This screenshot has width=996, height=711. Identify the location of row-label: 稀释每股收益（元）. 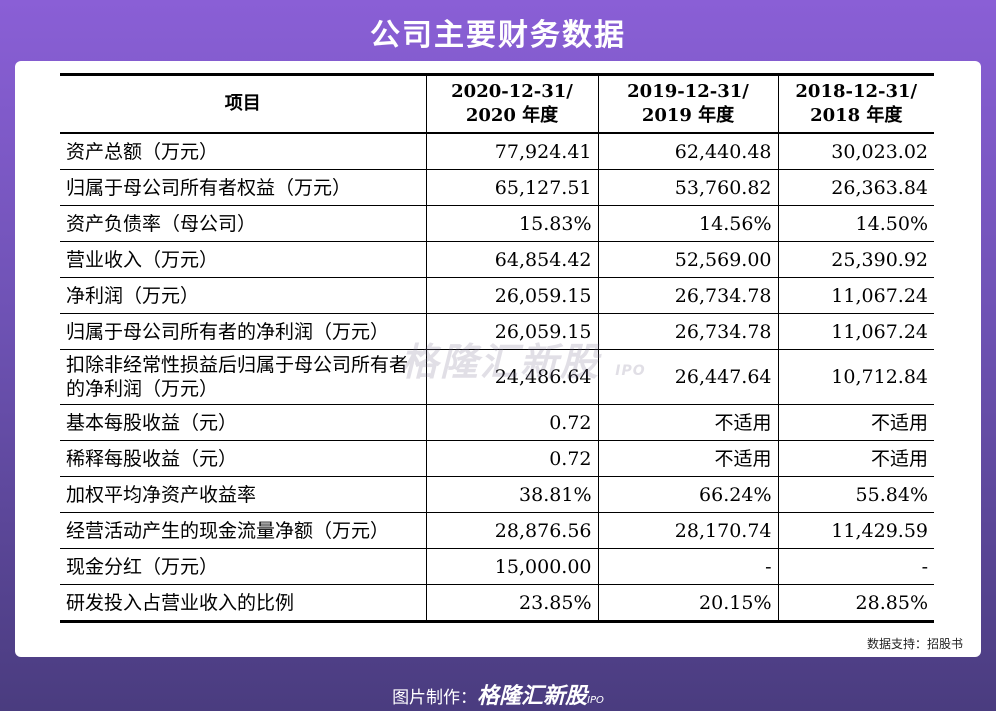
(243, 458).